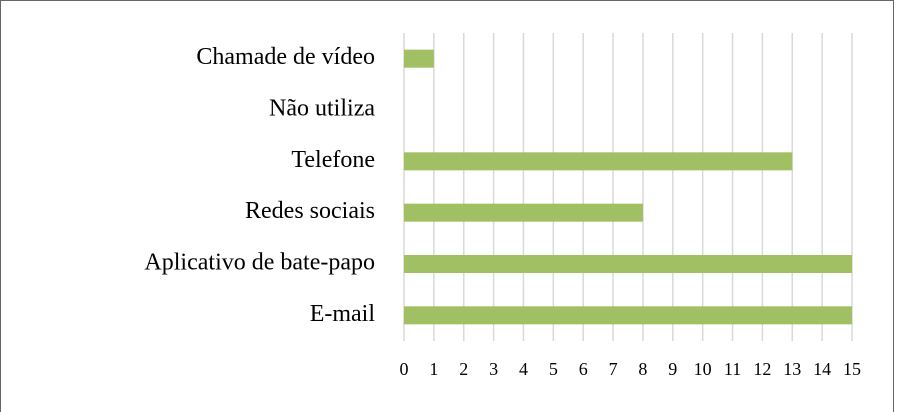 The width and height of the screenshot is (899, 412). What do you see at coordinates (762, 369) in the screenshot?
I see `x-tick-label: 12` at bounding box center [762, 369].